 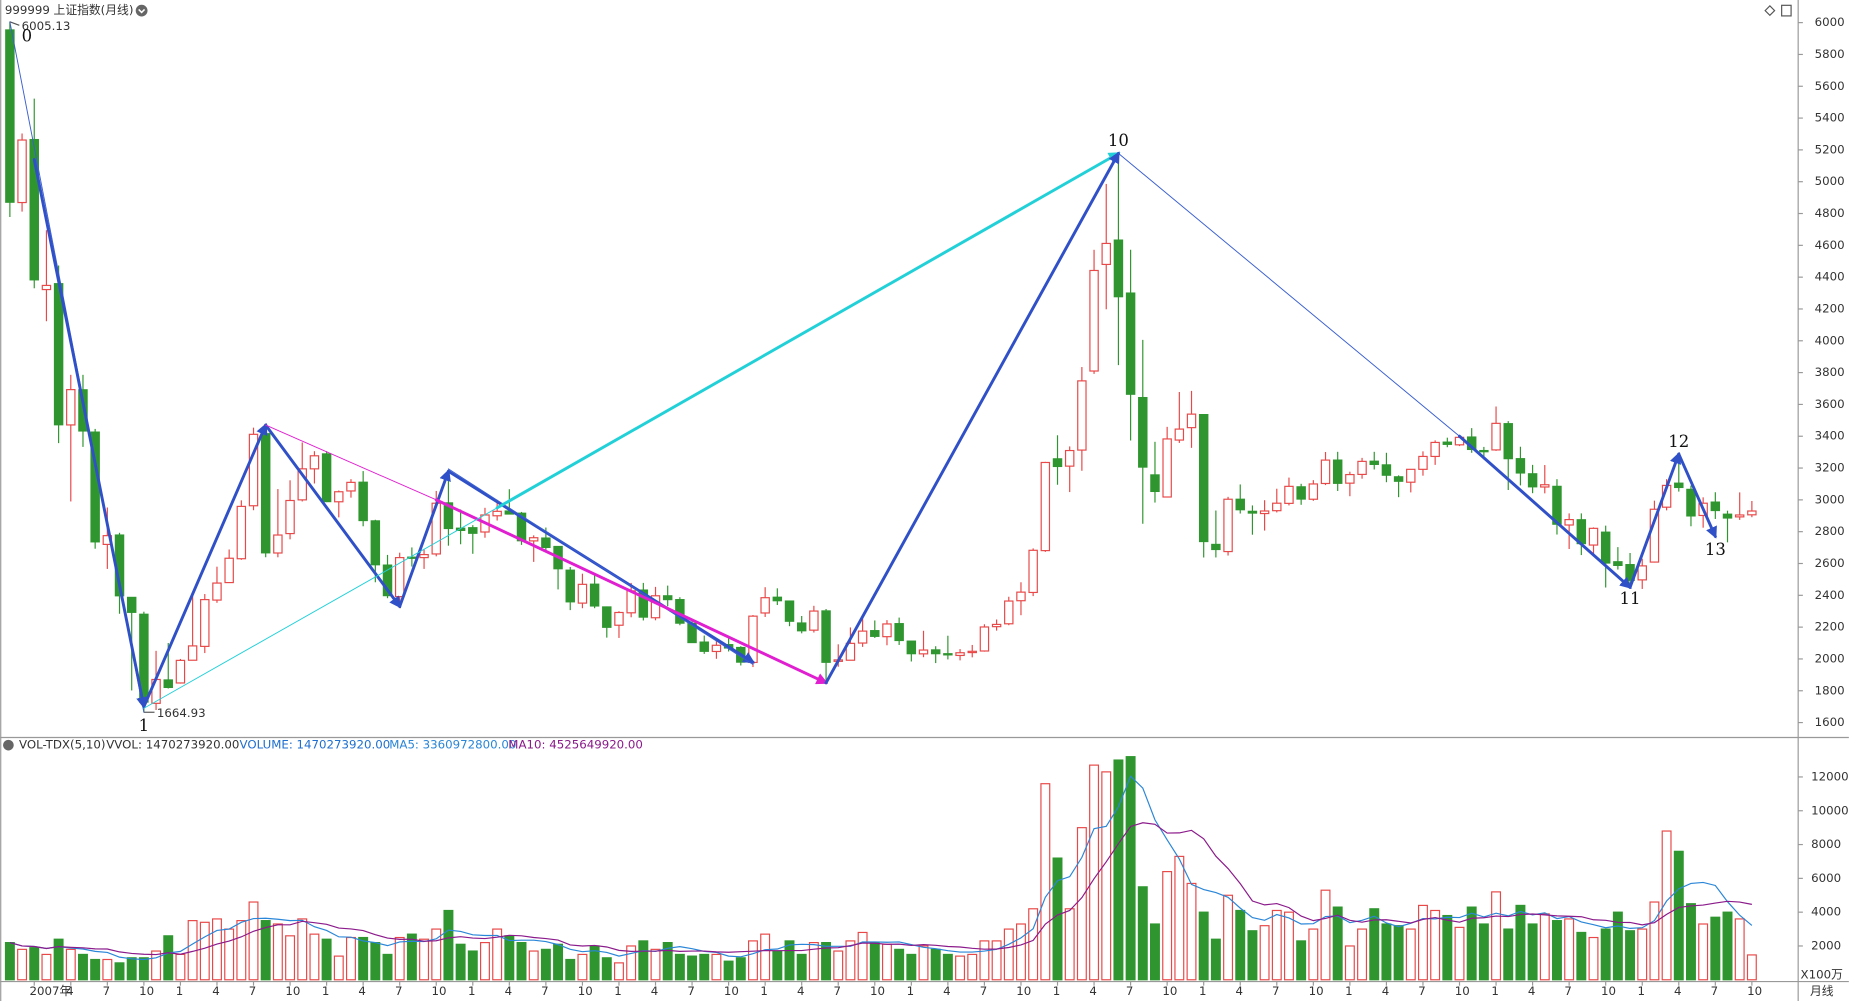 What do you see at coordinates (1822, 975) in the screenshot?
I see `volume-unit: X100万` at bounding box center [1822, 975].